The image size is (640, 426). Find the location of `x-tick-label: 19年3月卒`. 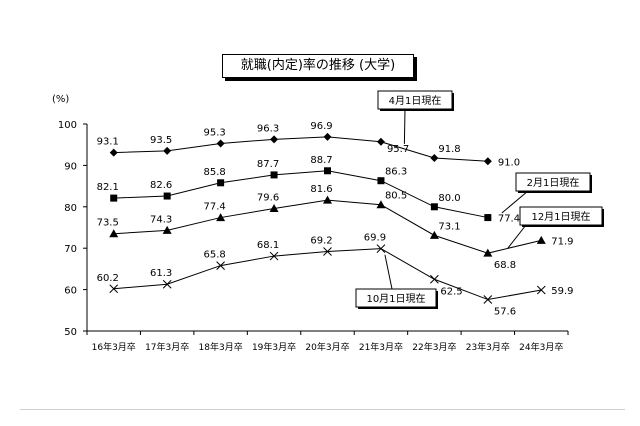

x-tick-label: 19年3月卒 is located at coordinates (274, 347).